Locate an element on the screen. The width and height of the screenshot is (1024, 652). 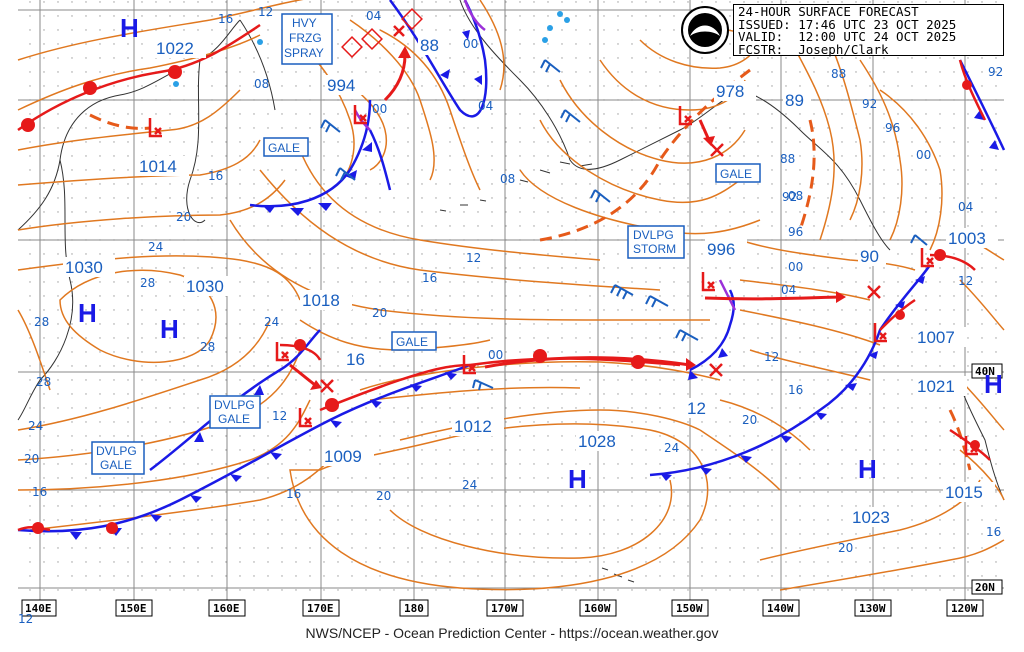
pressure-value: 1018 is located at coordinates (321, 300).